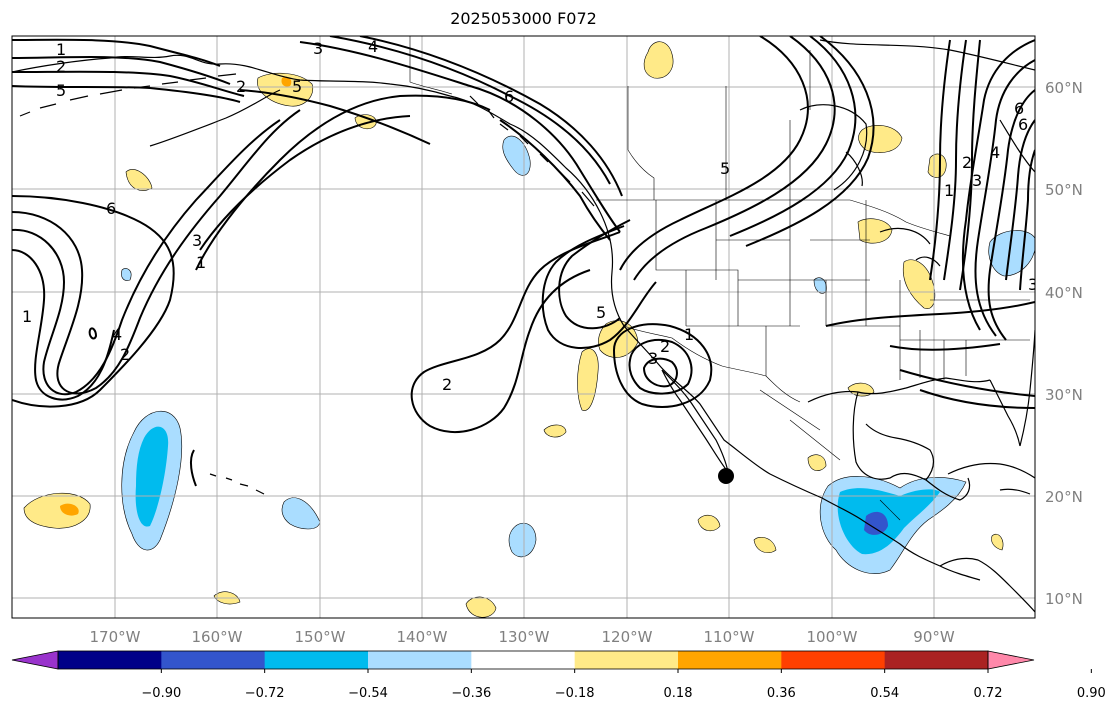  What do you see at coordinates (523, 18) in the screenshot?
I see `map-title: 2025053000 F072` at bounding box center [523, 18].